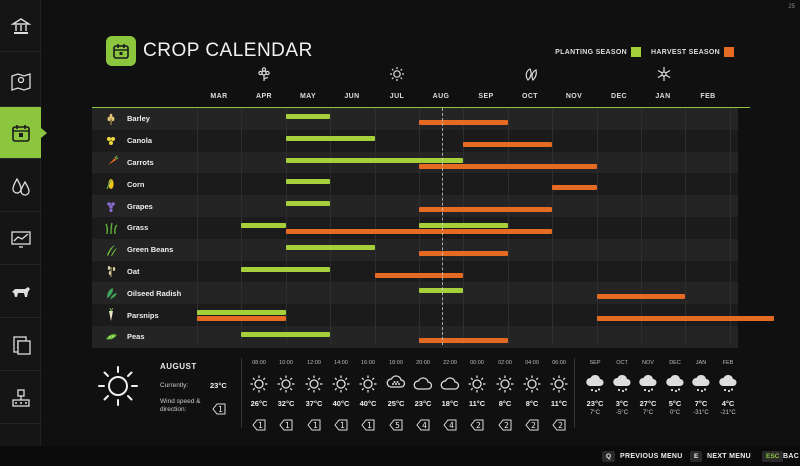  What do you see at coordinates (622, 363) in the screenshot?
I see `monthly-forecast-month: OCT` at bounding box center [622, 363].